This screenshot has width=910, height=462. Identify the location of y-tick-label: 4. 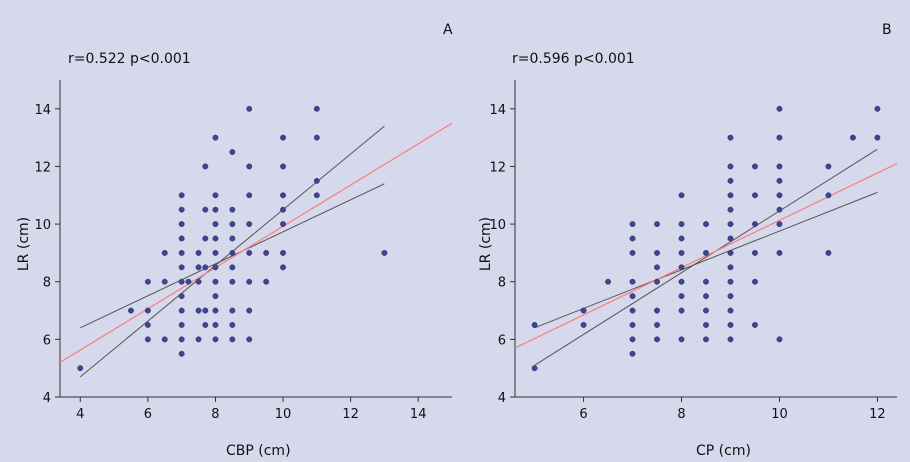
(47, 398).